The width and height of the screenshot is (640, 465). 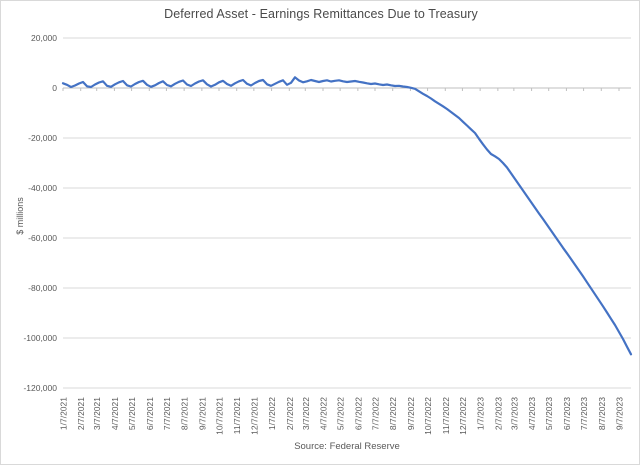 I want to click on x-axis-tick-label: 5/7/2021, so click(x=132, y=413).